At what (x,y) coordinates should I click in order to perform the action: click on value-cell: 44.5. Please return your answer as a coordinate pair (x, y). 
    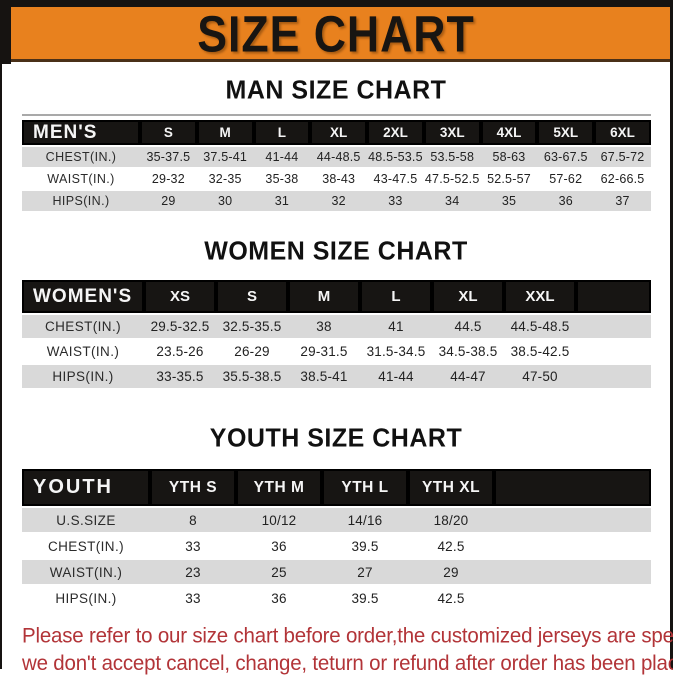
    Looking at the image, I should click on (468, 326).